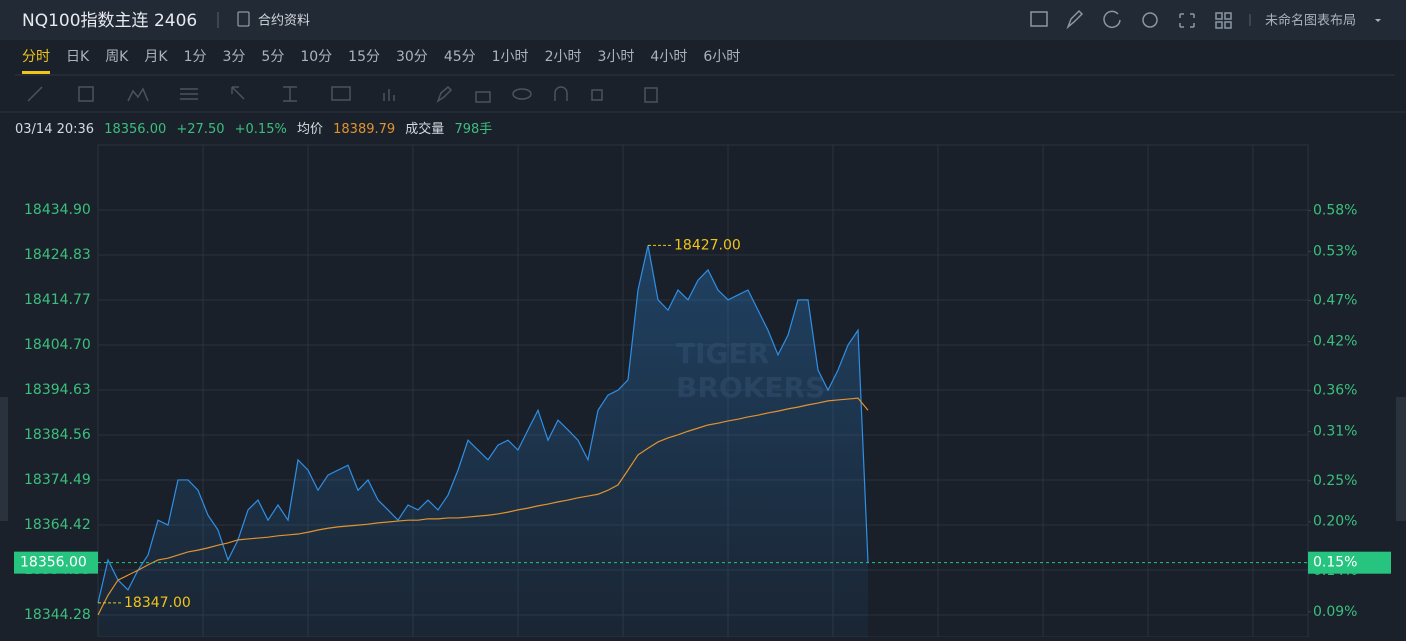 The height and width of the screenshot is (641, 1406). I want to click on tab: 月K, so click(156, 57).